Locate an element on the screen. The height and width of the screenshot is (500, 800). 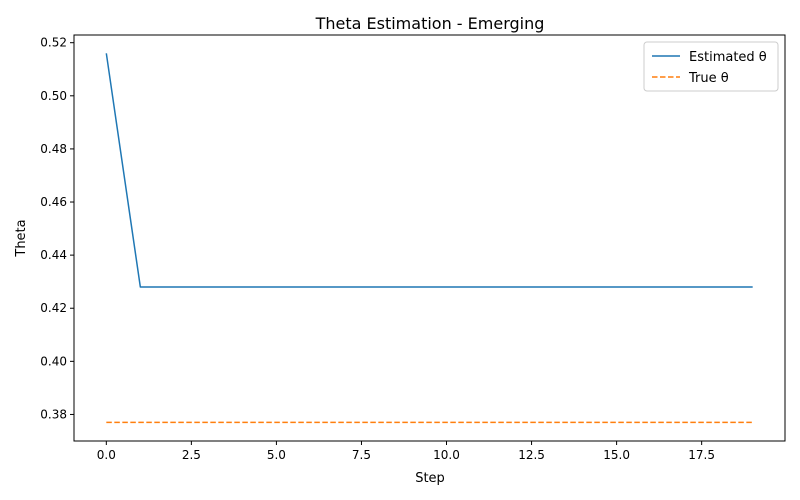
y-axis: 0.38 0.40 0.42 0.44 0.46 0.48 0.50 0.52 is located at coordinates (57, 228).